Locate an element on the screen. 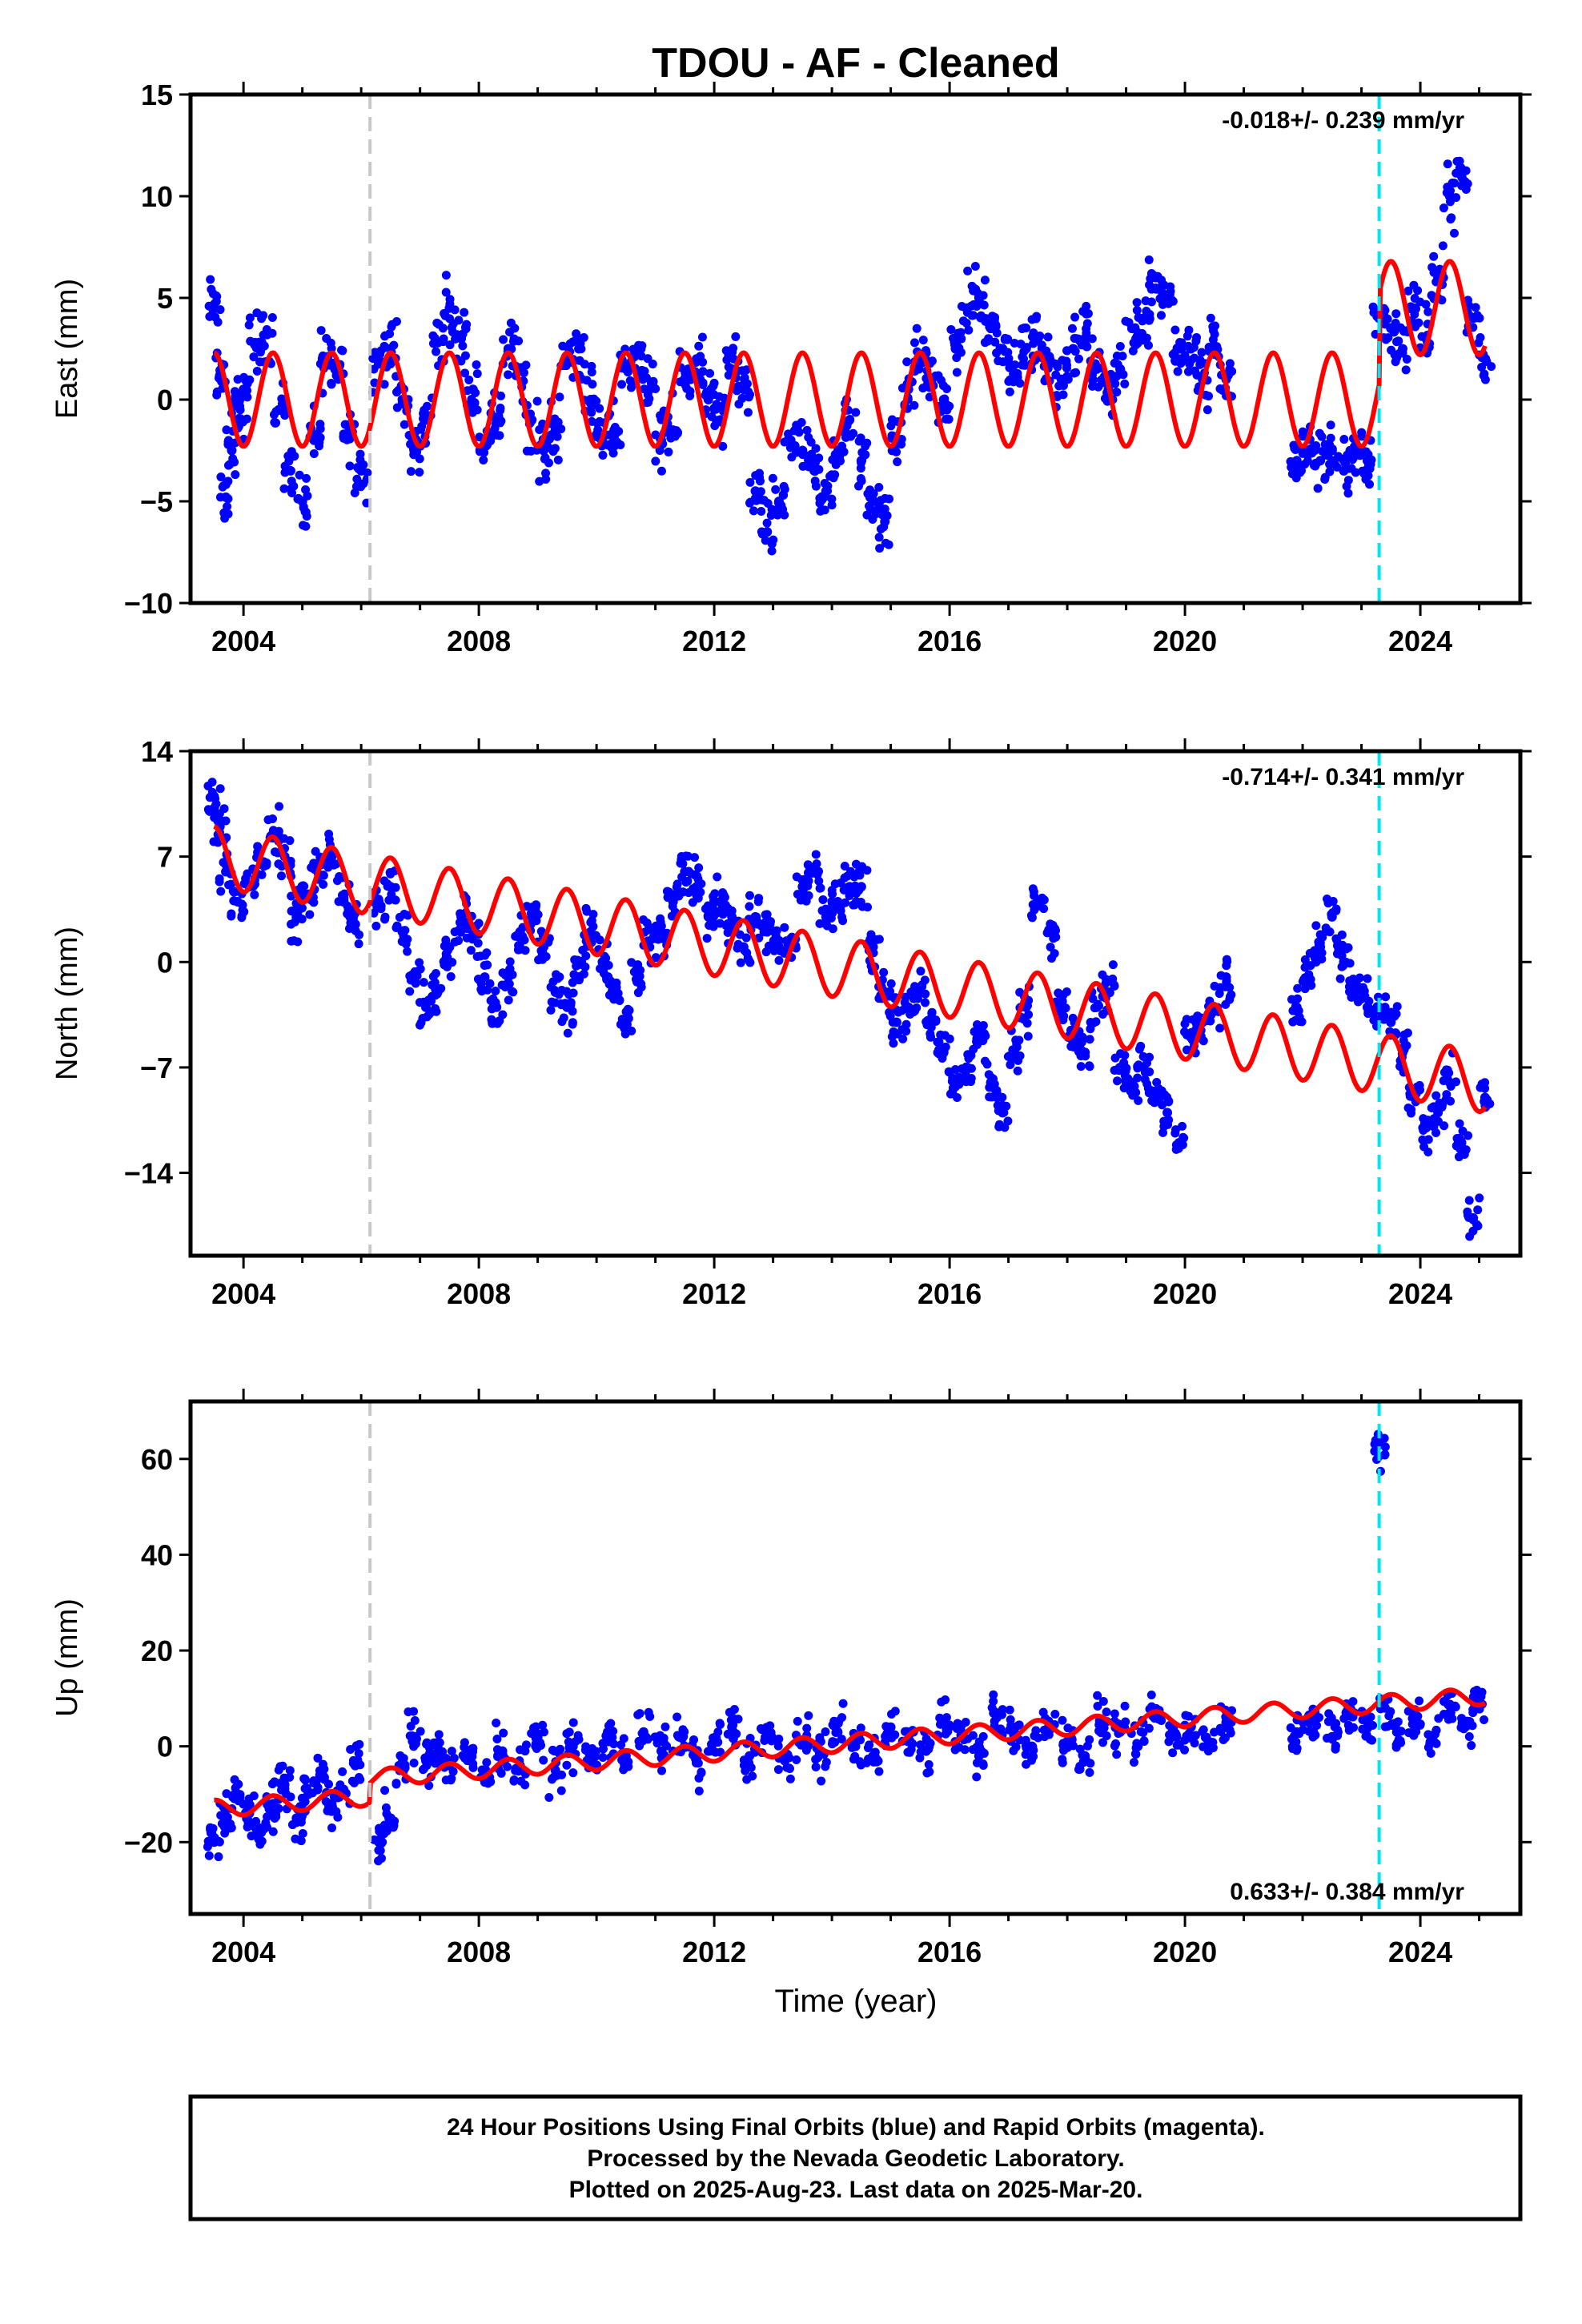  y-tick-label: 60 is located at coordinates (157, 1459).